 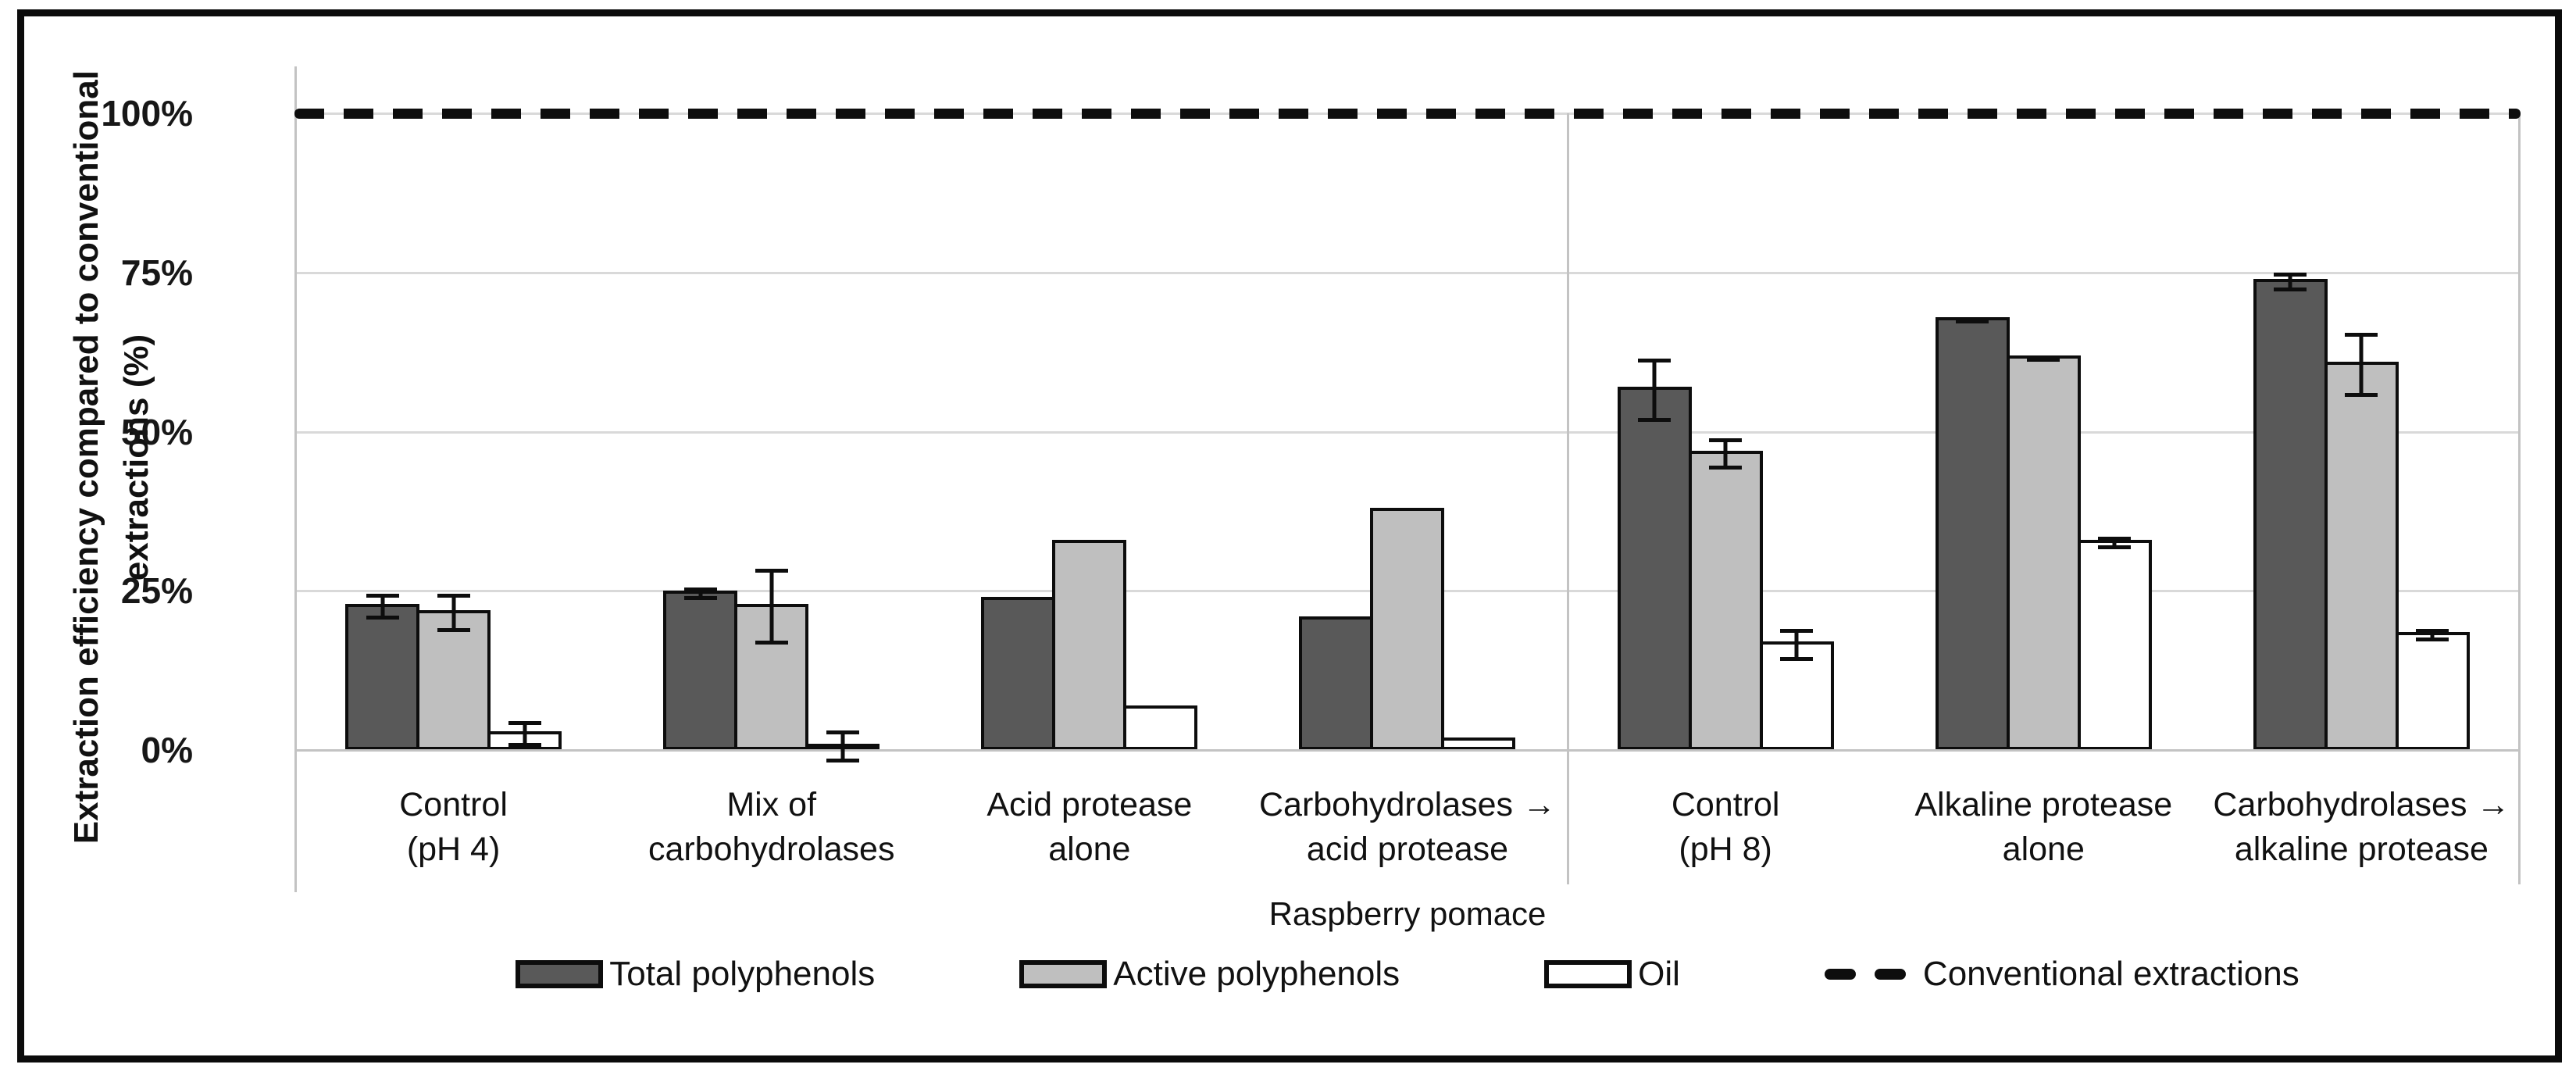 What do you see at coordinates (1725, 827) in the screenshot?
I see `category-label-5: Control (pH 8)` at bounding box center [1725, 827].